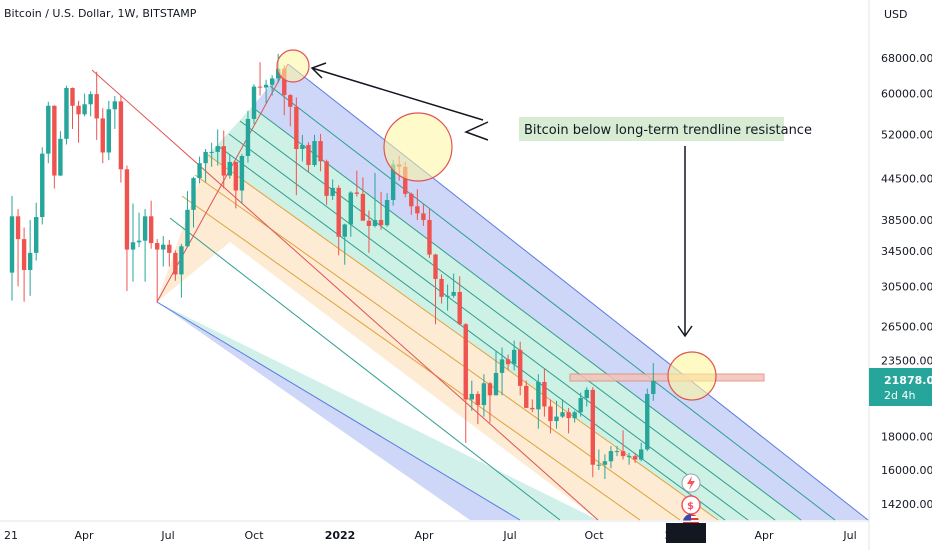  I want to click on lightning-icon, so click(691, 483).